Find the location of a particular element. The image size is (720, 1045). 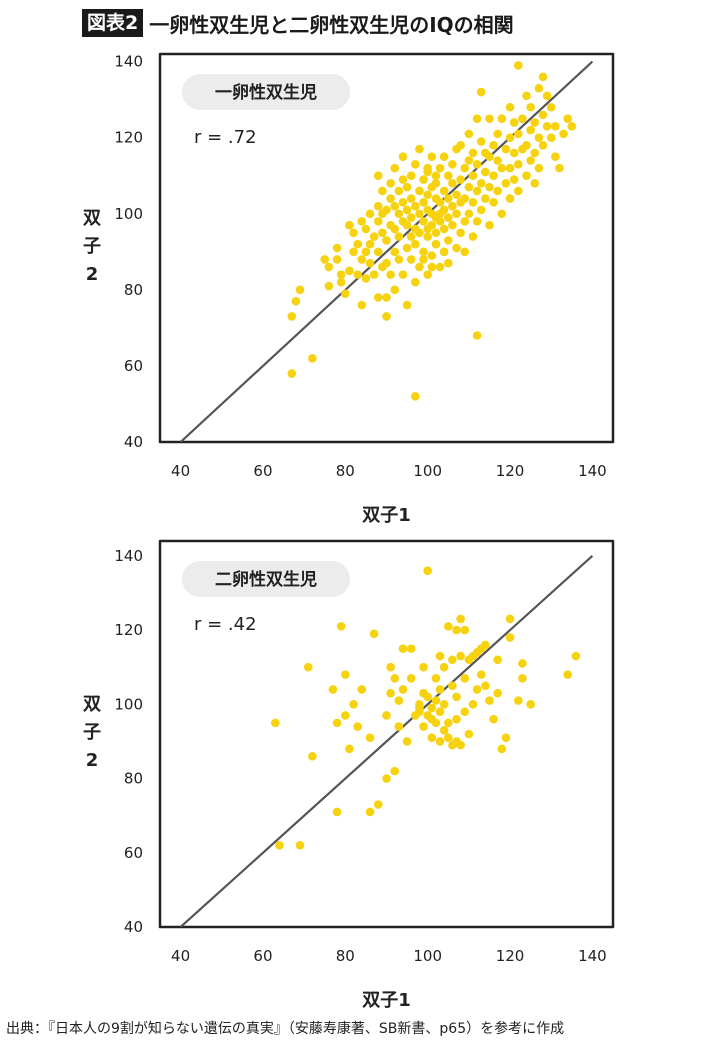

correlation-annotation: r = .72 is located at coordinates (225, 137).